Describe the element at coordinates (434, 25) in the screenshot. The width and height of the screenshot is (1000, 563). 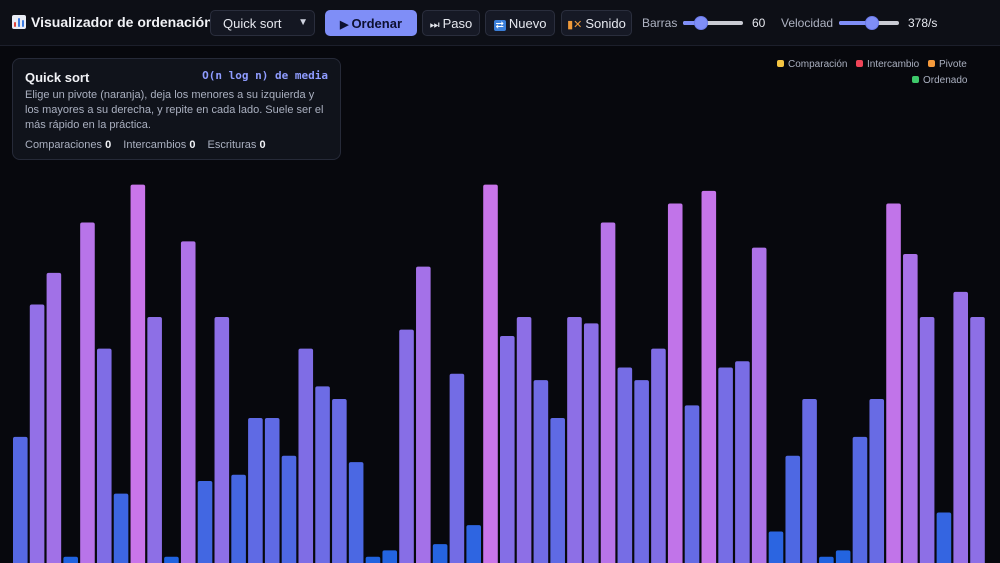
I see `next-track-icon: ⏭` at that location.